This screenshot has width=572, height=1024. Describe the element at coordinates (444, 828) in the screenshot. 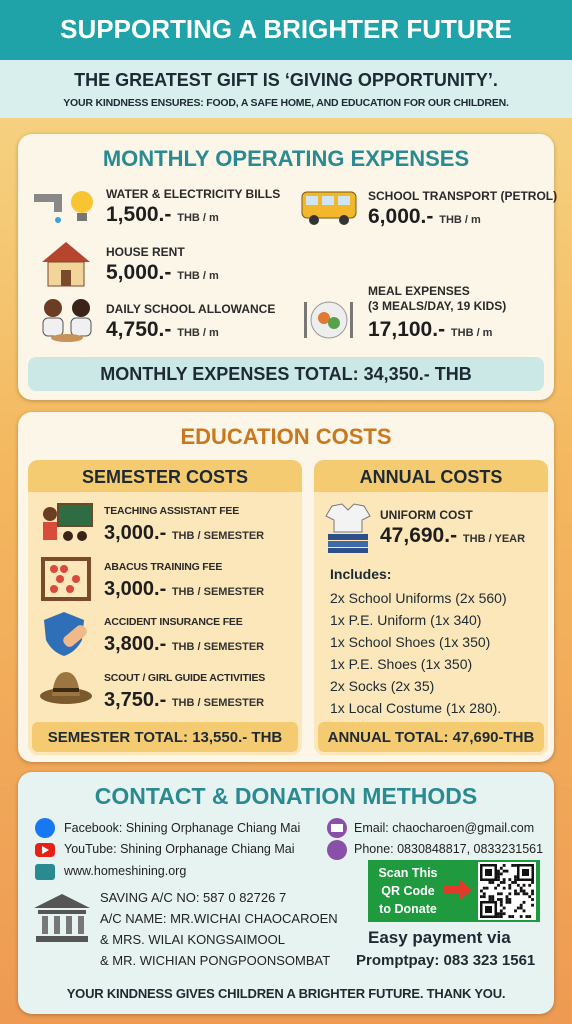

I see `email: Email: chaocharoen@gmail.com` at that location.